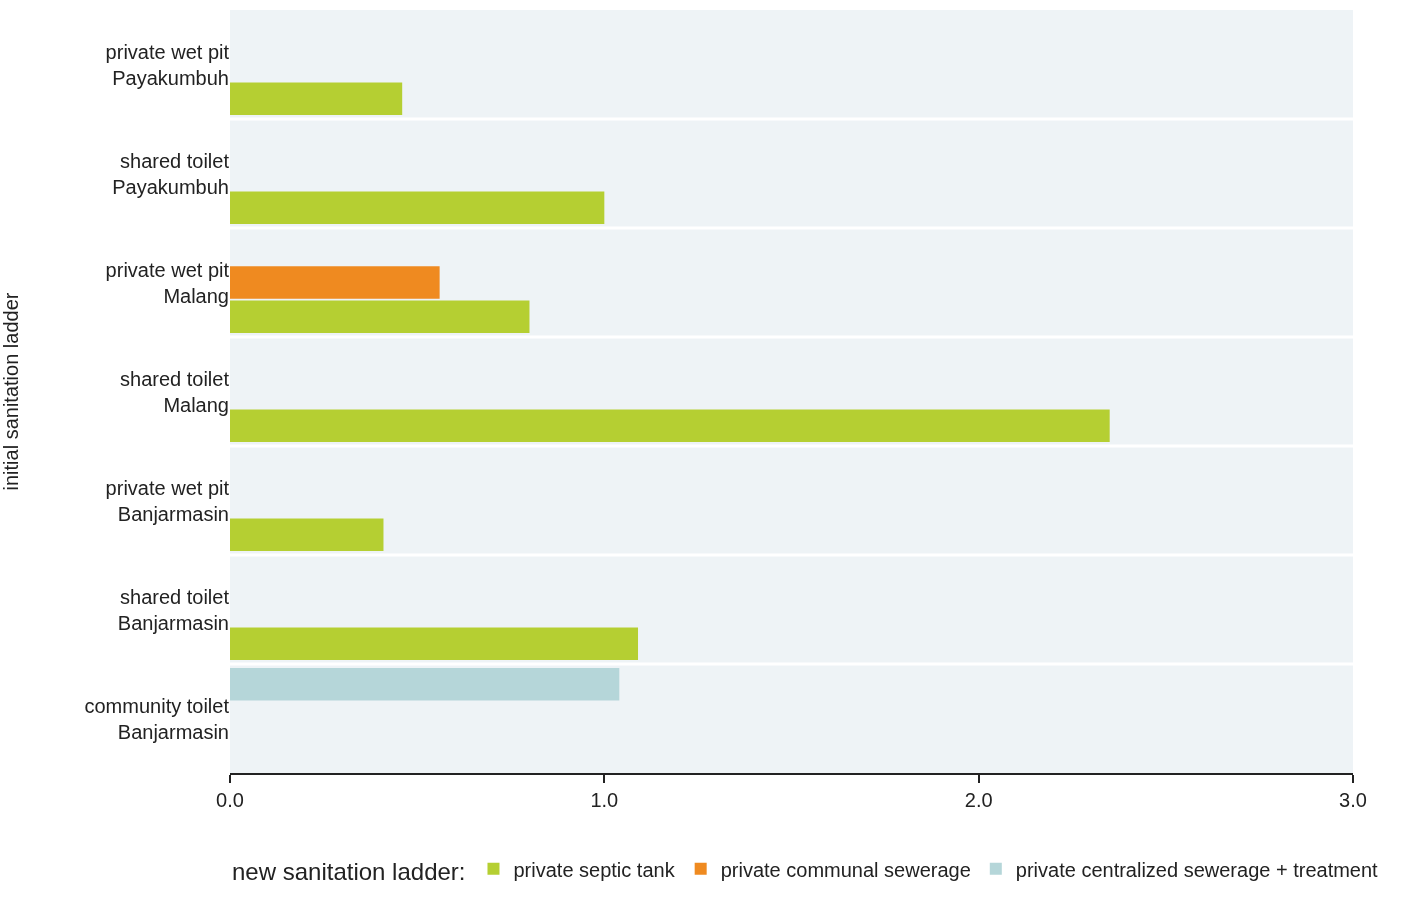  Describe the element at coordinates (167, 500) in the screenshot. I see `y-tick-label: private wet pit Banjarmasin` at that location.